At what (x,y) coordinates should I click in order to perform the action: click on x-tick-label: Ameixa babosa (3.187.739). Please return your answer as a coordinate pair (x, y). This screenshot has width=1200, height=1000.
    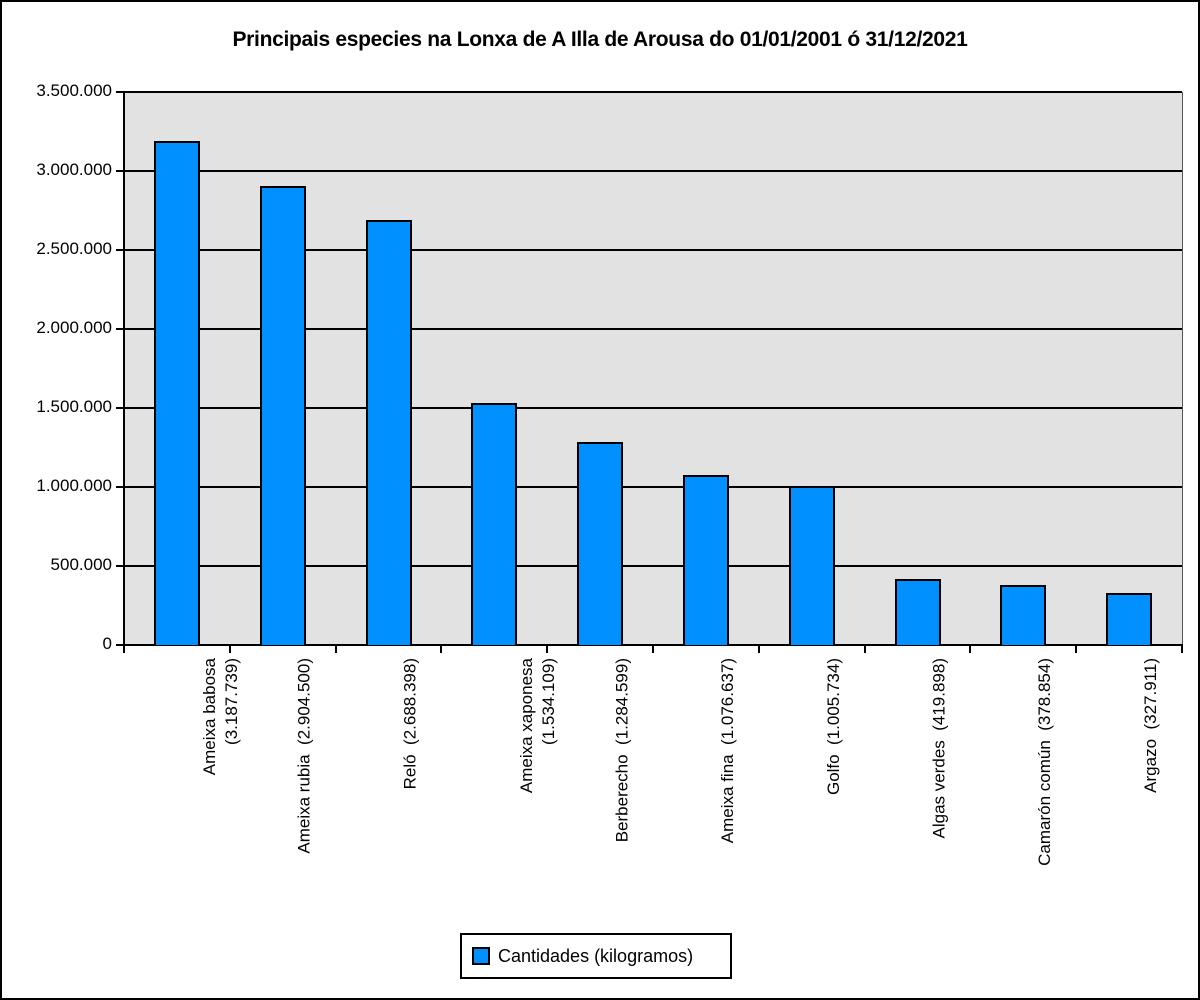
    Looking at the image, I should click on (220, 717).